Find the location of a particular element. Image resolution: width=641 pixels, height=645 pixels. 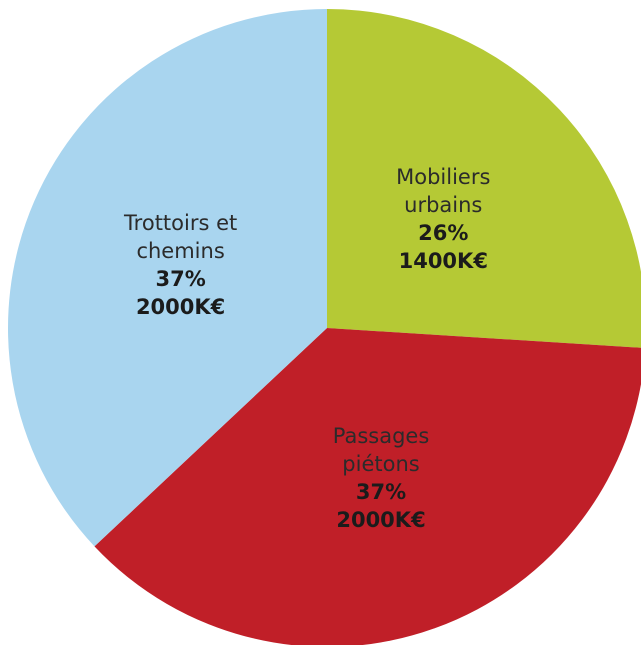

slice-label: Mobiliers urbains 26% 1400K€ is located at coordinates (443, 219).